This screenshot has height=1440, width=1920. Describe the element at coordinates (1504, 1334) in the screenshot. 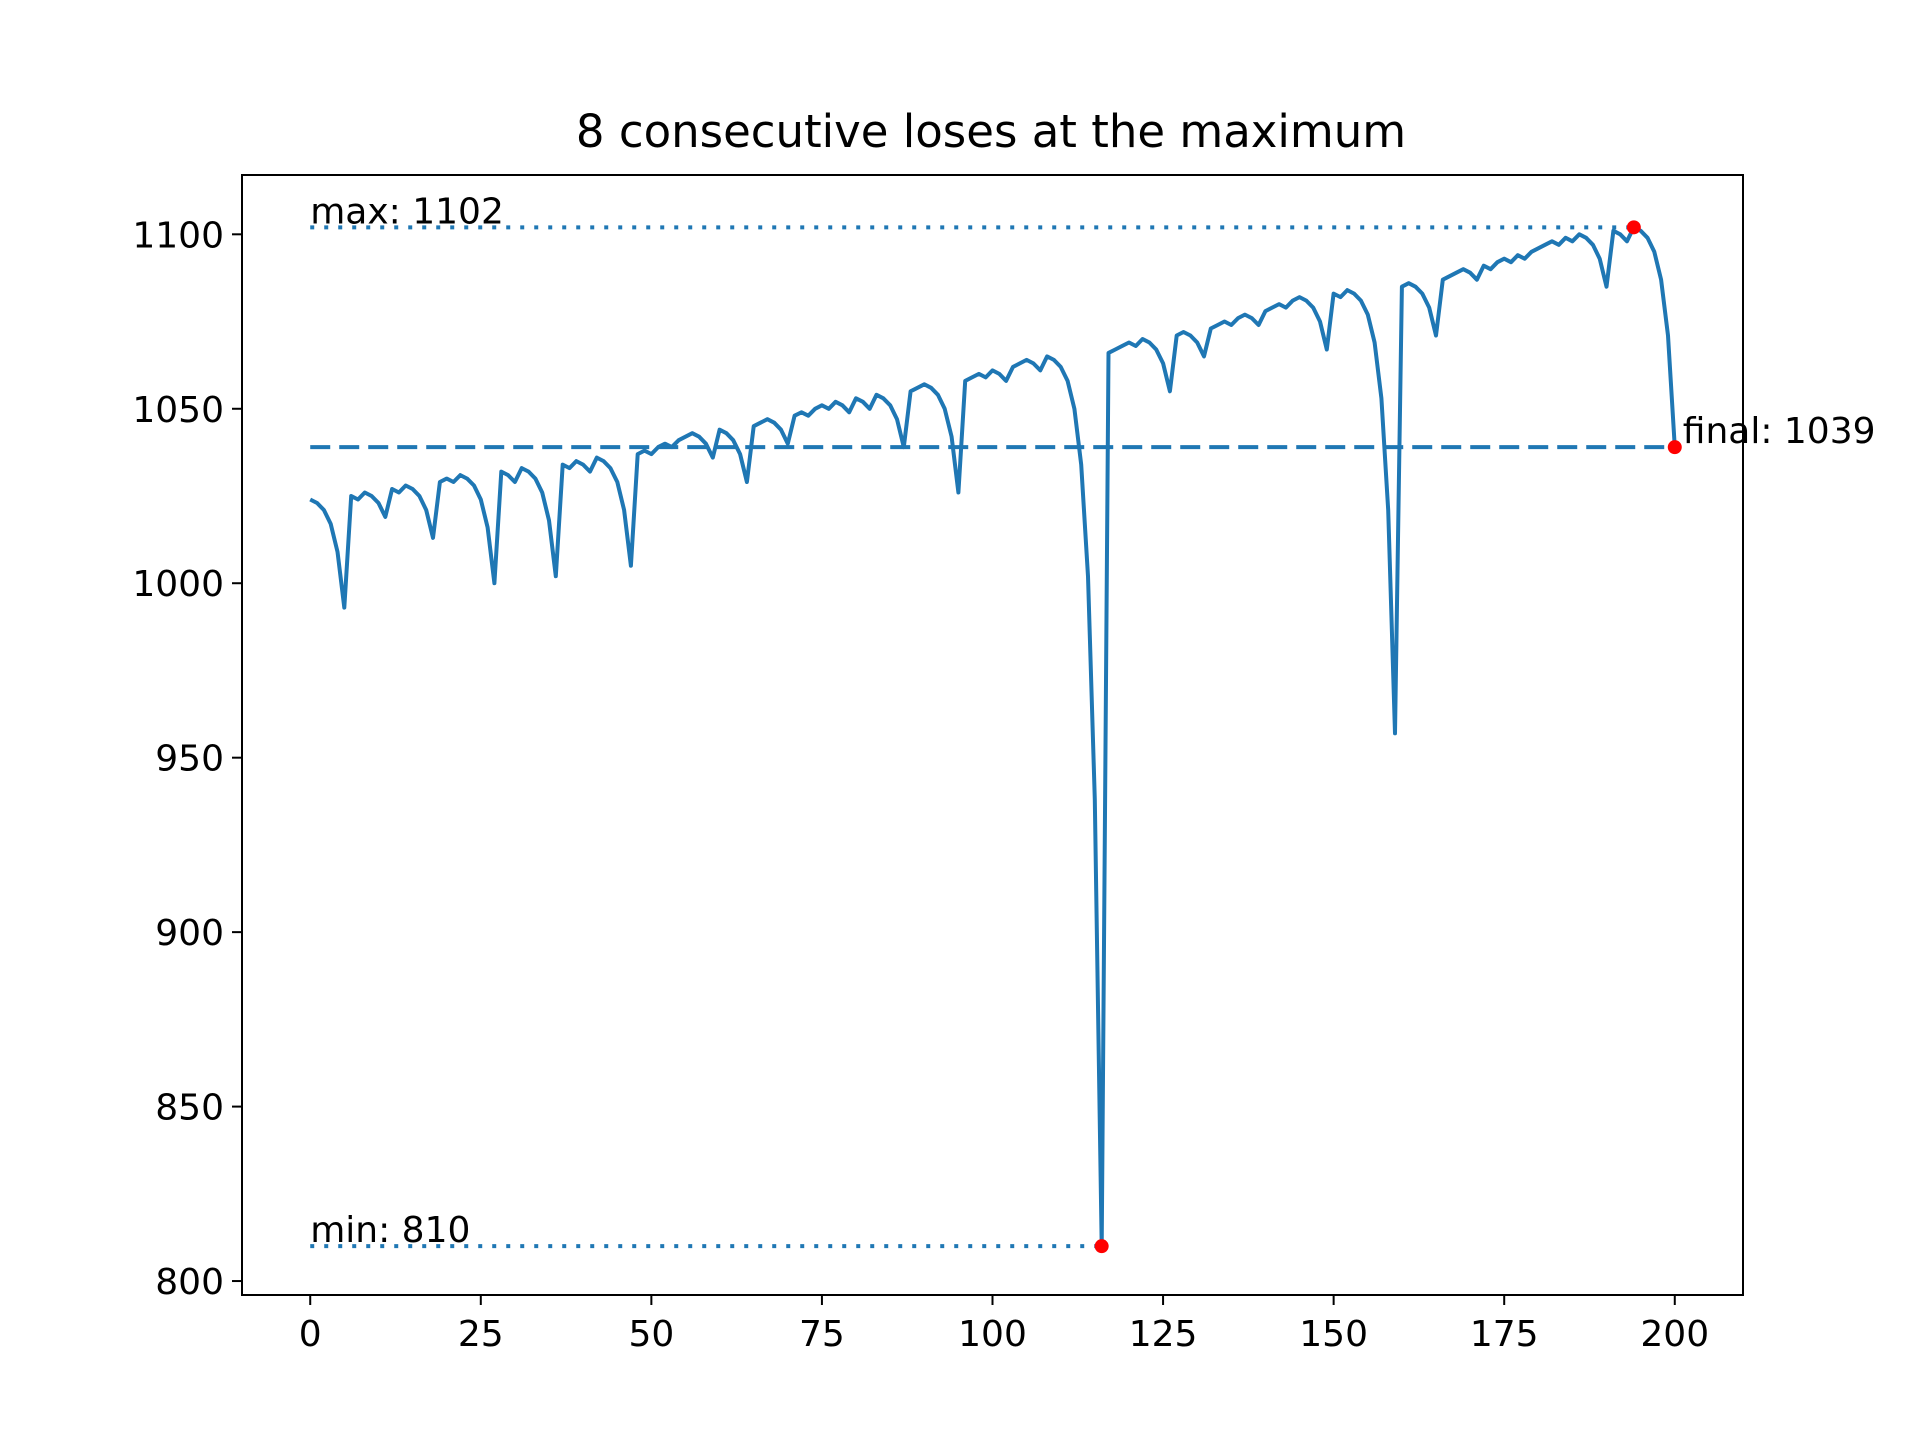

I see `x-tick-label-175: 175` at that location.